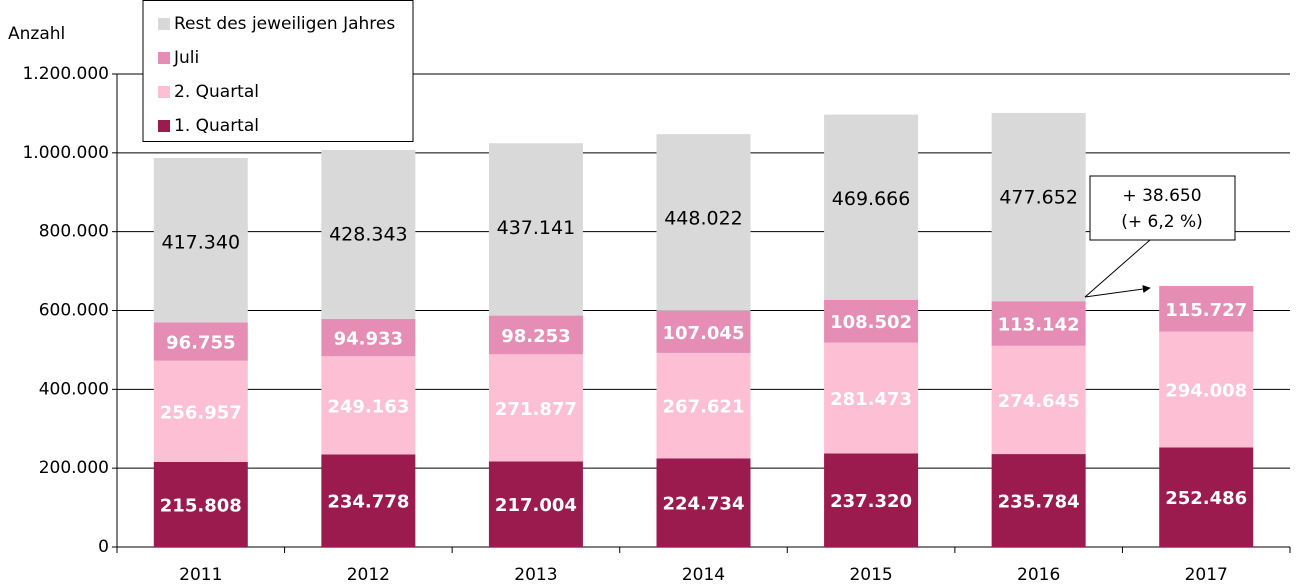 The height and width of the screenshot is (586, 1298). Describe the element at coordinates (535, 575) in the screenshot. I see `x-tick-label: 2013` at that location.